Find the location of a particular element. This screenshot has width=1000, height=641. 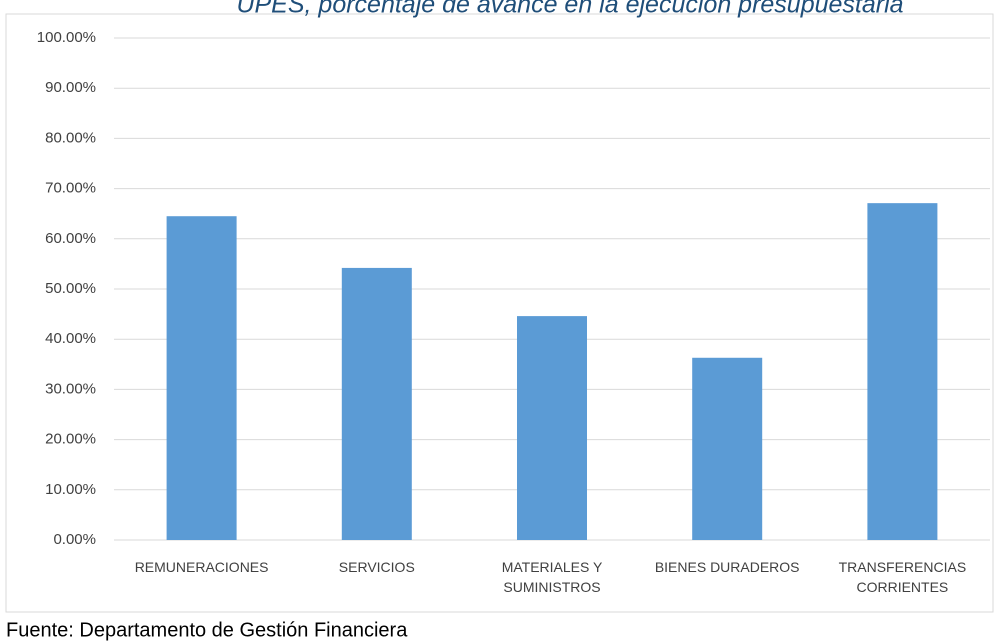

y-tick-label: 10.00% is located at coordinates (70, 489).